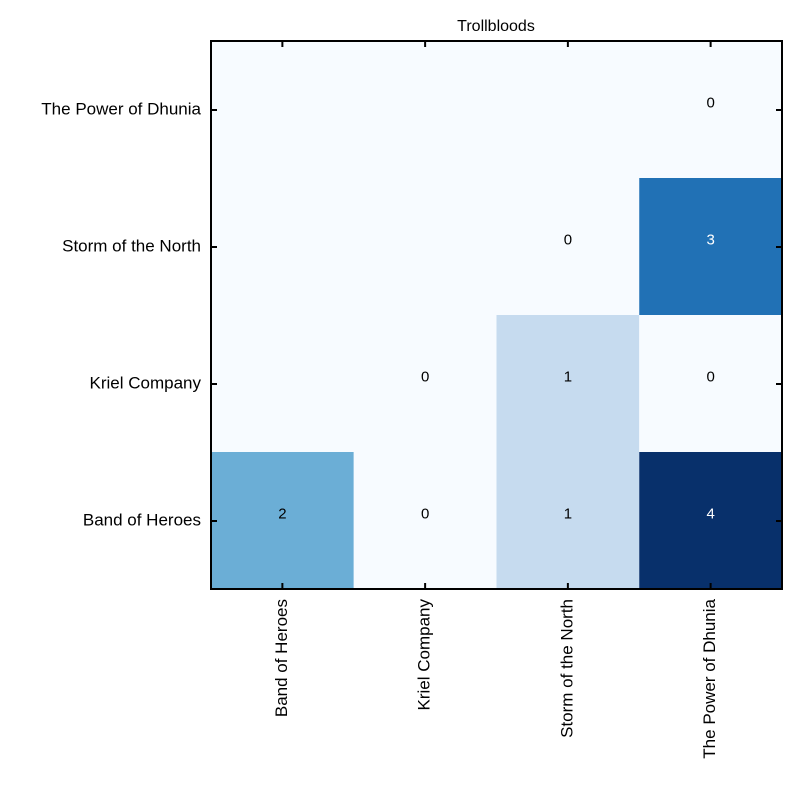  I want to click on x-tick-label: Storm of the North, so click(566, 668).